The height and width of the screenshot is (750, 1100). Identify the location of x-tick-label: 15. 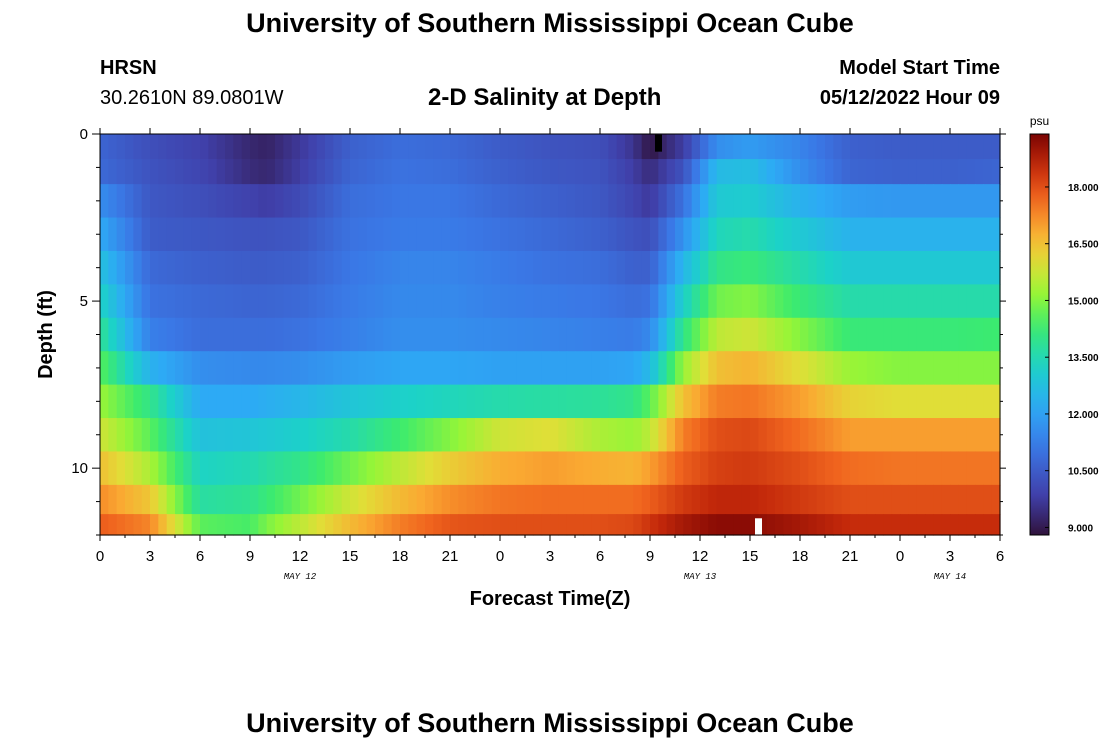
(750, 556).